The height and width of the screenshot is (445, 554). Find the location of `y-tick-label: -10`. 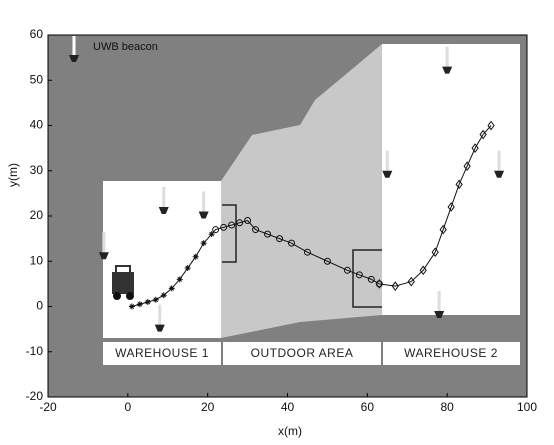

y-tick-label: -10 is located at coordinates (35, 351).